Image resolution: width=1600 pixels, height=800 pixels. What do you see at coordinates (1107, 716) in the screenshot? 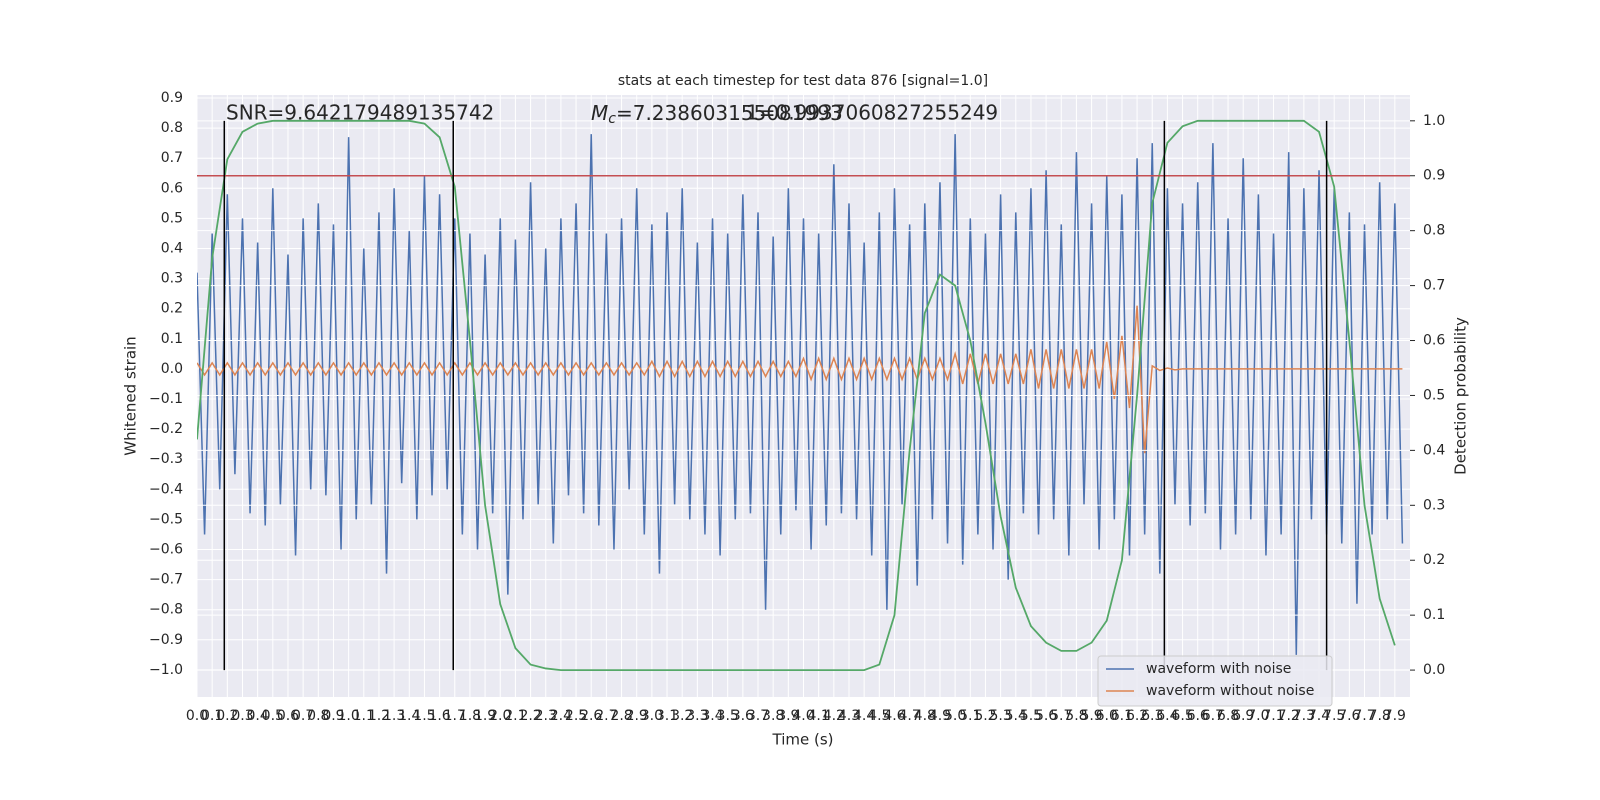
I see `x-tick-label: 6.0` at bounding box center [1107, 716].